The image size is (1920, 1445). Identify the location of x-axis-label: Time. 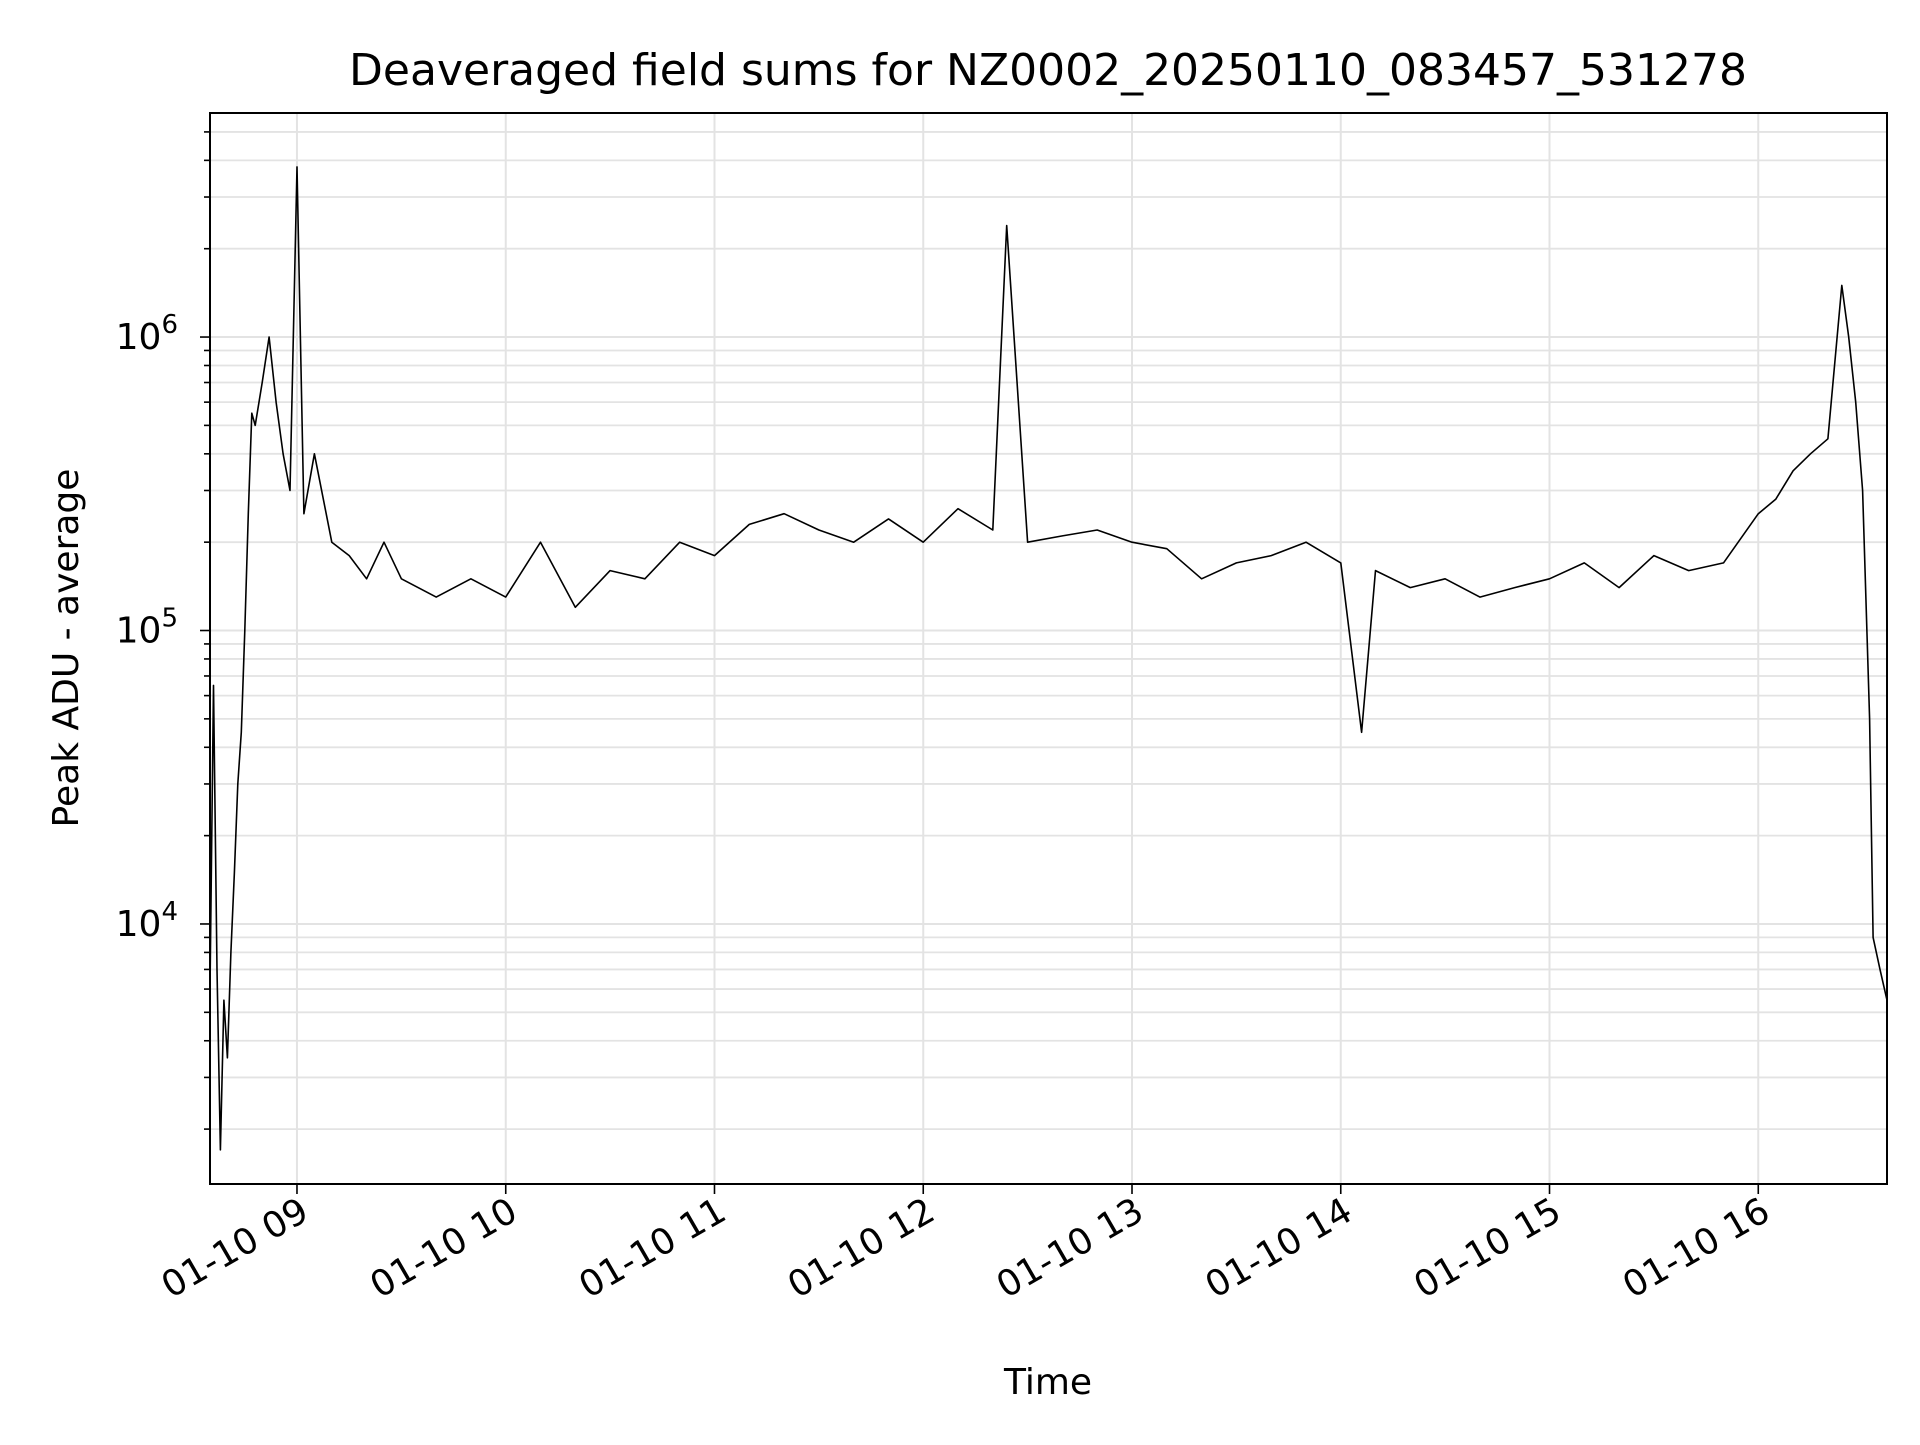
(1047, 1382).